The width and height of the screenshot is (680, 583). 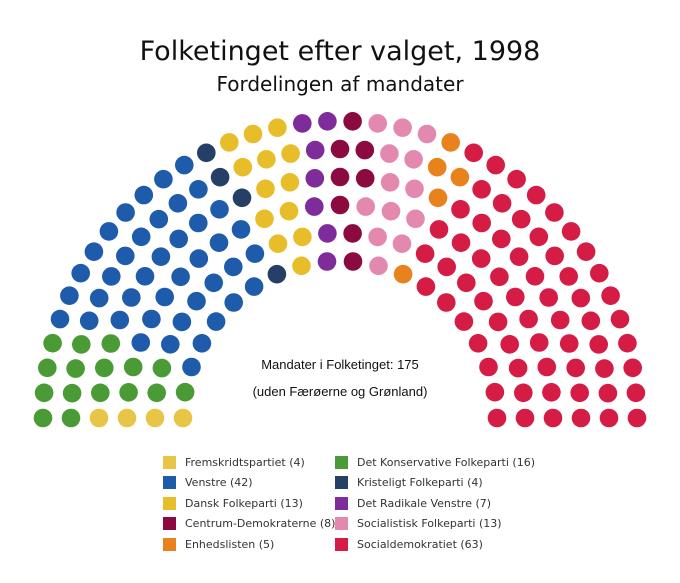 I want to click on legend-item: Dansk Folkeparti (13), so click(x=233, y=503).